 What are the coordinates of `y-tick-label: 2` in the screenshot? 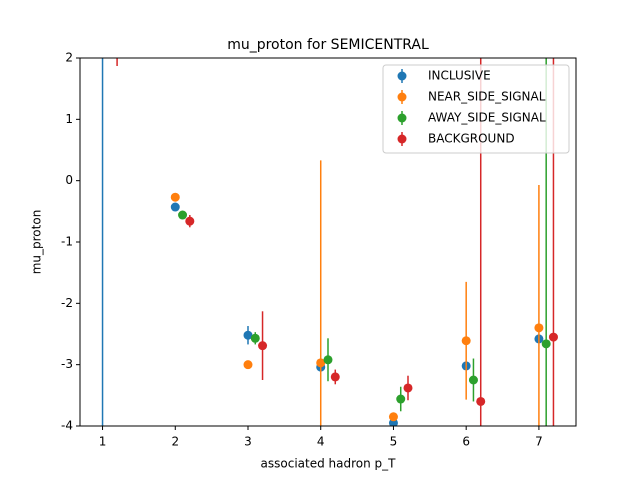 It's located at (69, 58).